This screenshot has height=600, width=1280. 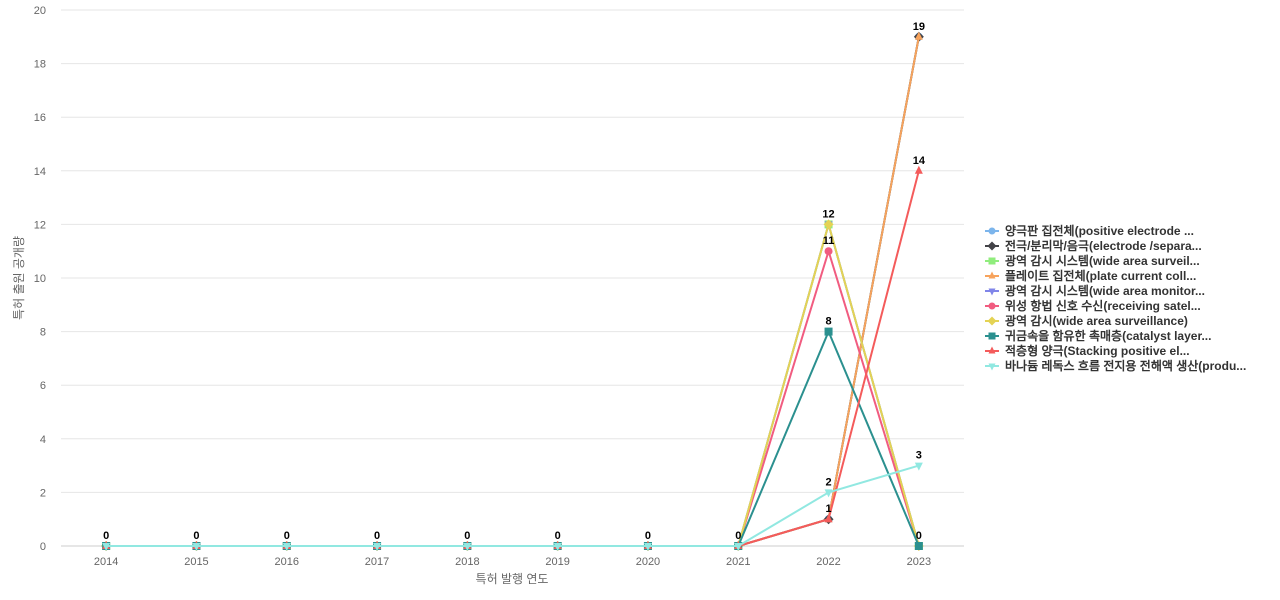 What do you see at coordinates (40, 172) in the screenshot?
I see `y-tick-label: 14` at bounding box center [40, 172].